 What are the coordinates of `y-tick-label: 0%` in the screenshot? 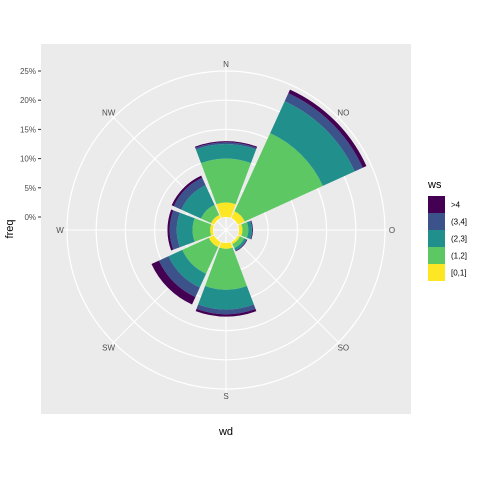 It's located at (30, 217).